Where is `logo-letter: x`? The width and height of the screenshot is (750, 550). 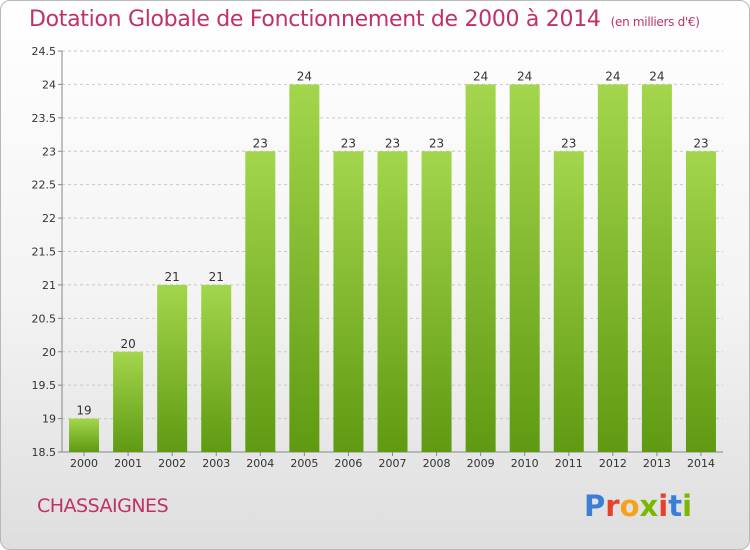
logo-letter: x is located at coordinates (649, 506).